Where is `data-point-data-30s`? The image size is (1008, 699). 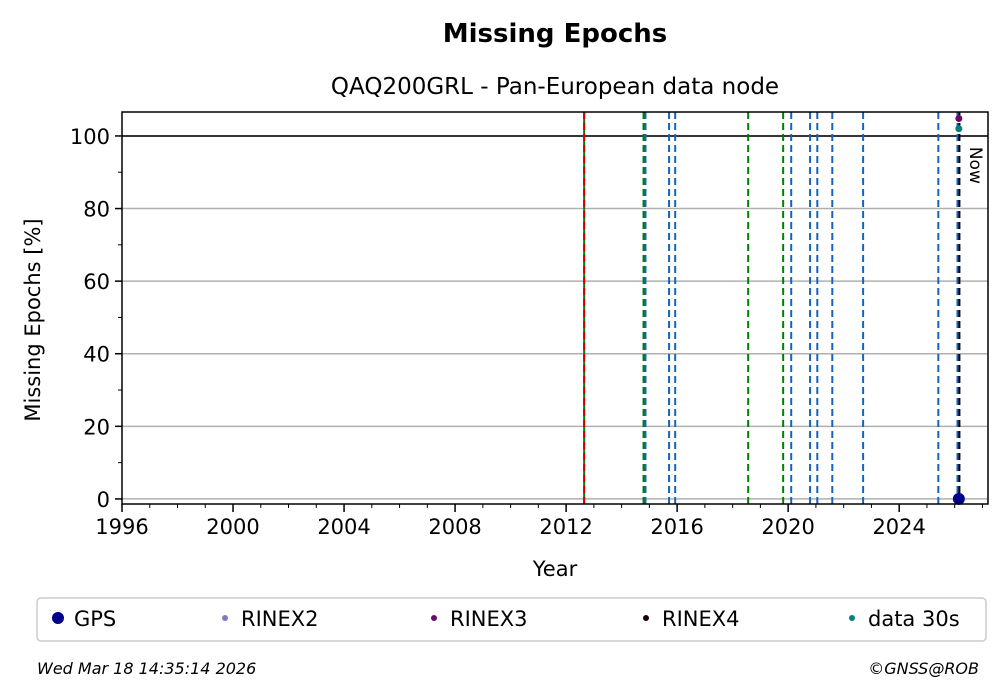 data-point-data-30s is located at coordinates (959, 129).